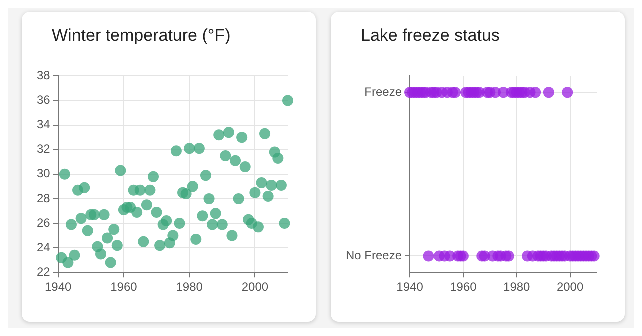 The image size is (642, 336). I want to click on y-tick-label: 36, so click(43, 100).